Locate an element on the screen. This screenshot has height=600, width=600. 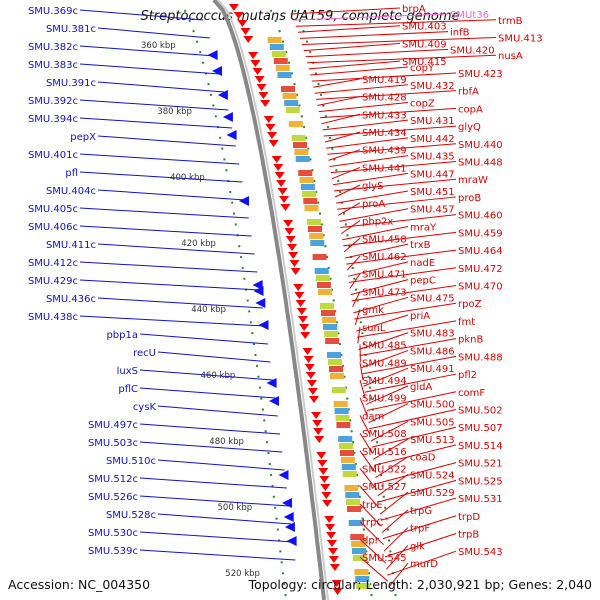
right-gene-label: pknB is located at coordinates (470, 340).